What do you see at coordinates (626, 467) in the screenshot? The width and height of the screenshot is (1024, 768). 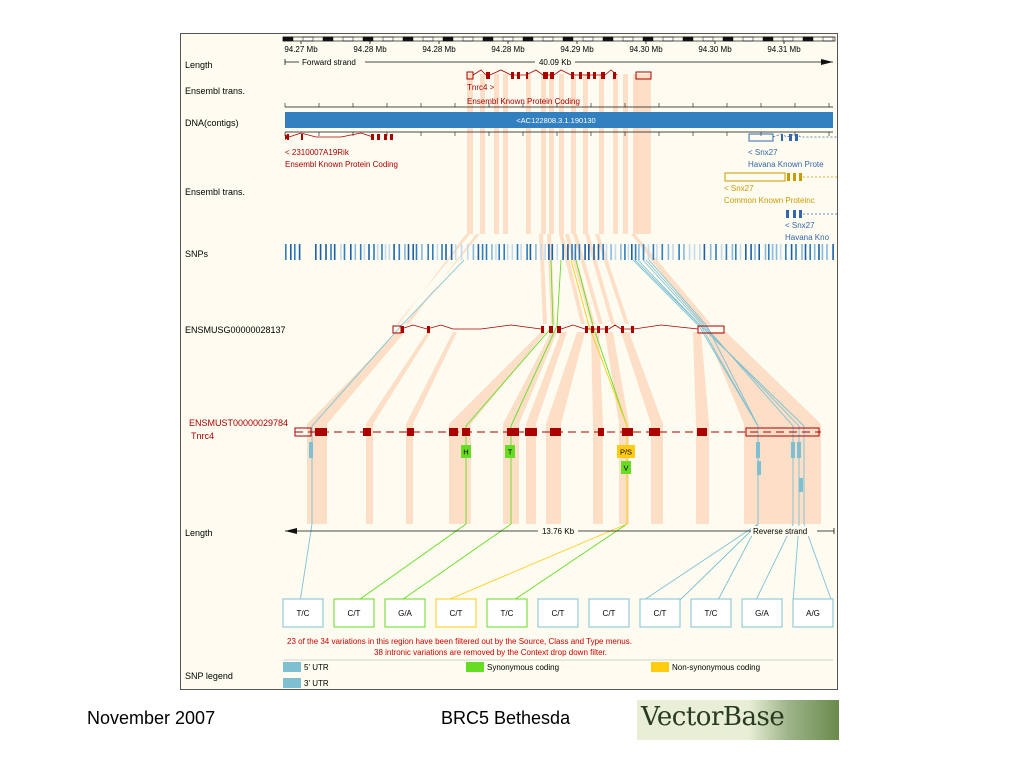 I see `aa-change-marker` at bounding box center [626, 467].